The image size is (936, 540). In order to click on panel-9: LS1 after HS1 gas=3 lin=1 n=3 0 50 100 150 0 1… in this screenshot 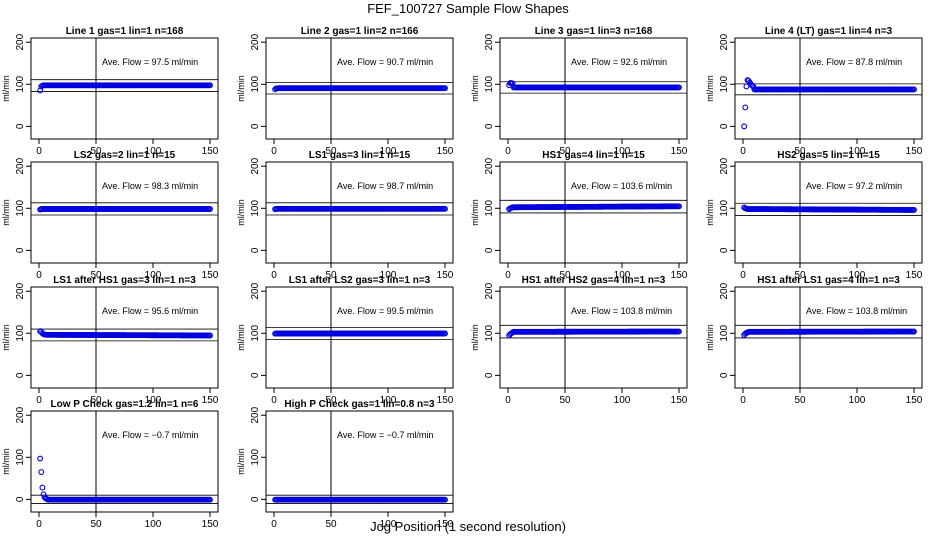, I will do `click(110, 340)`.